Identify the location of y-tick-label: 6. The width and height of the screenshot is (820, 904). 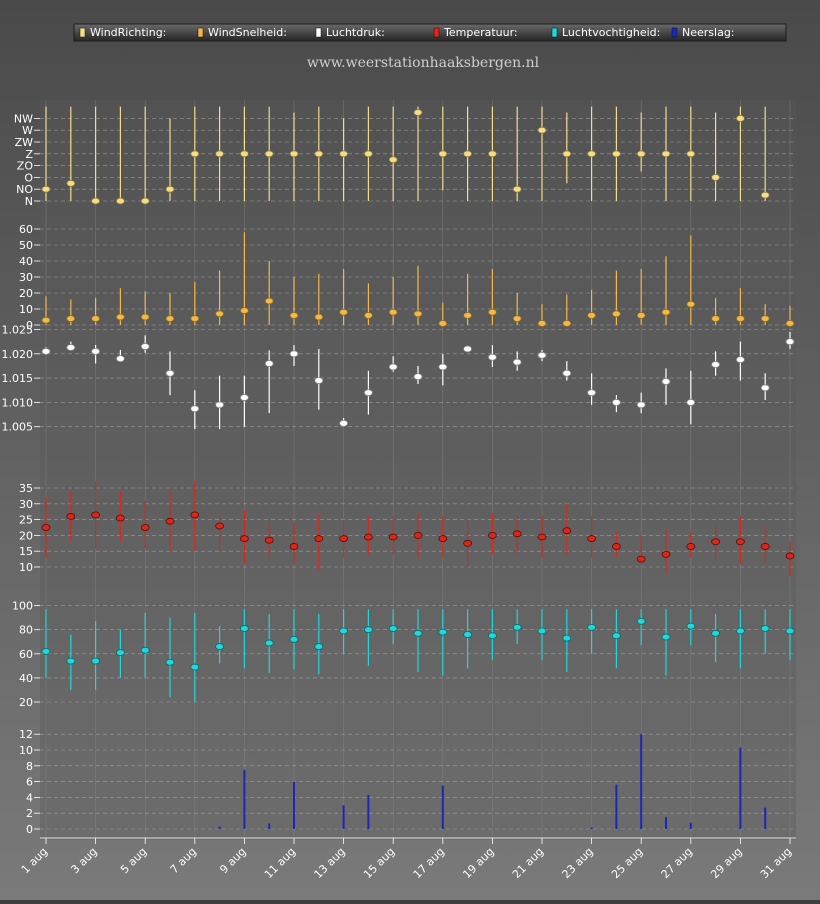
(29, 782).